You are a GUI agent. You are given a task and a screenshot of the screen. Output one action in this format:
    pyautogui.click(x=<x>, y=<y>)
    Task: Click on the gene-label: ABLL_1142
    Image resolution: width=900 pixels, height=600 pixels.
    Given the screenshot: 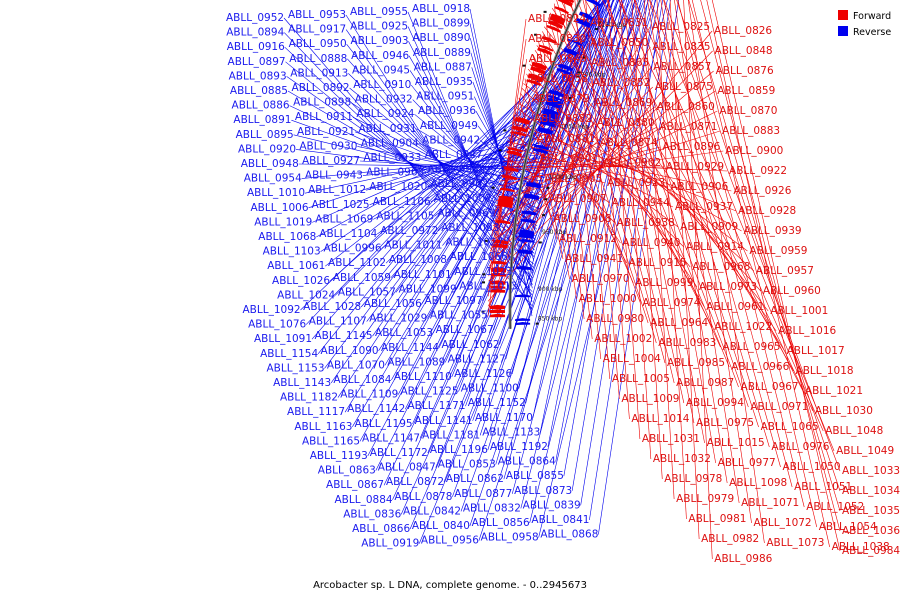 What is the action you would take?
    pyautogui.click(x=376, y=409)
    